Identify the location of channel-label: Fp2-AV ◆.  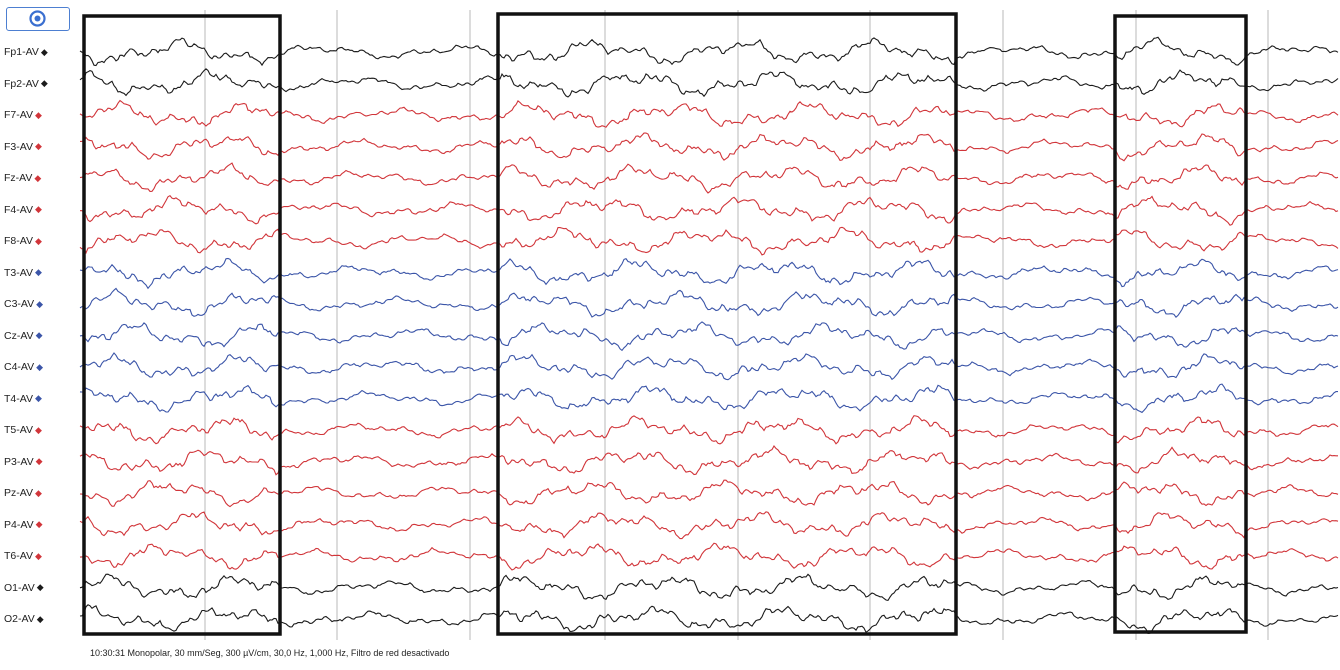
(39, 84).